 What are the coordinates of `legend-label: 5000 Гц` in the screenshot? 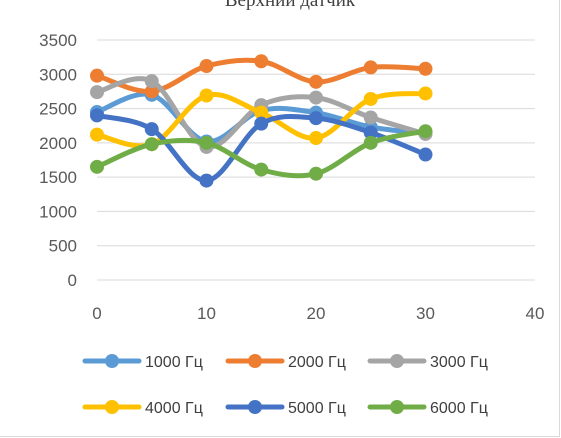 It's located at (317, 408).